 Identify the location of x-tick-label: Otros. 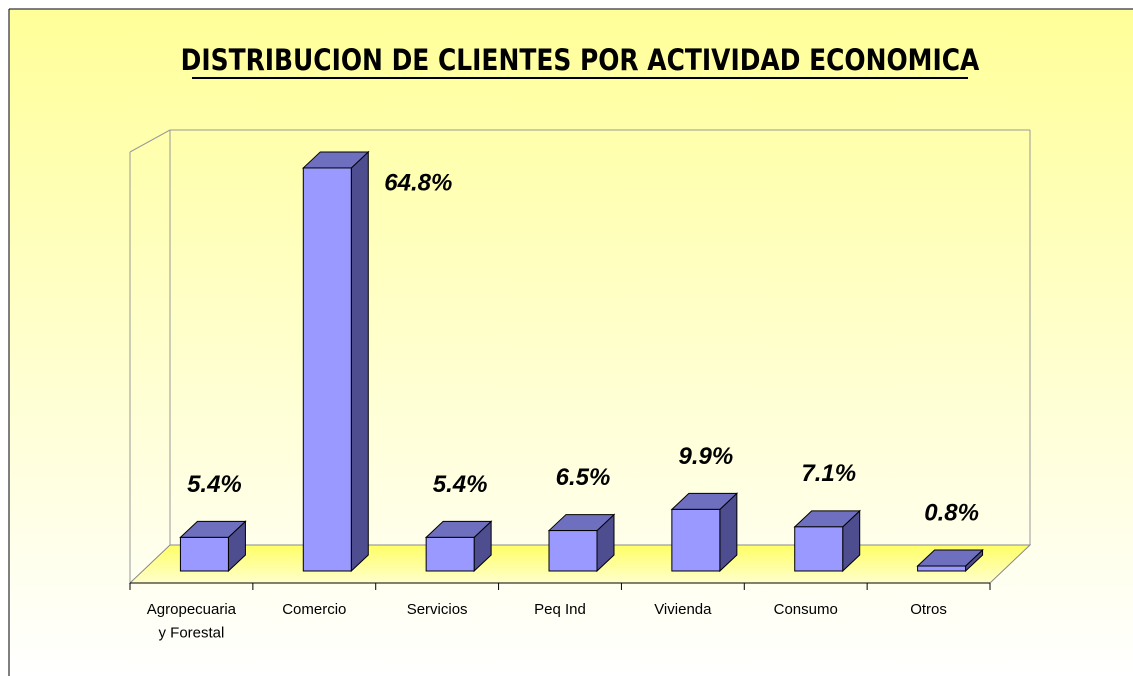
(928, 609).